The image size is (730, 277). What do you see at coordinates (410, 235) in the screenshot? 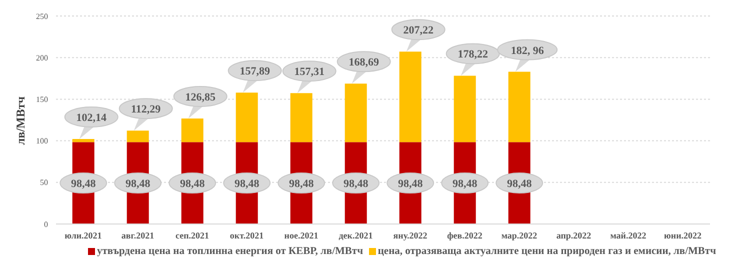
I see `x-tick-label: яну.2022` at bounding box center [410, 235].